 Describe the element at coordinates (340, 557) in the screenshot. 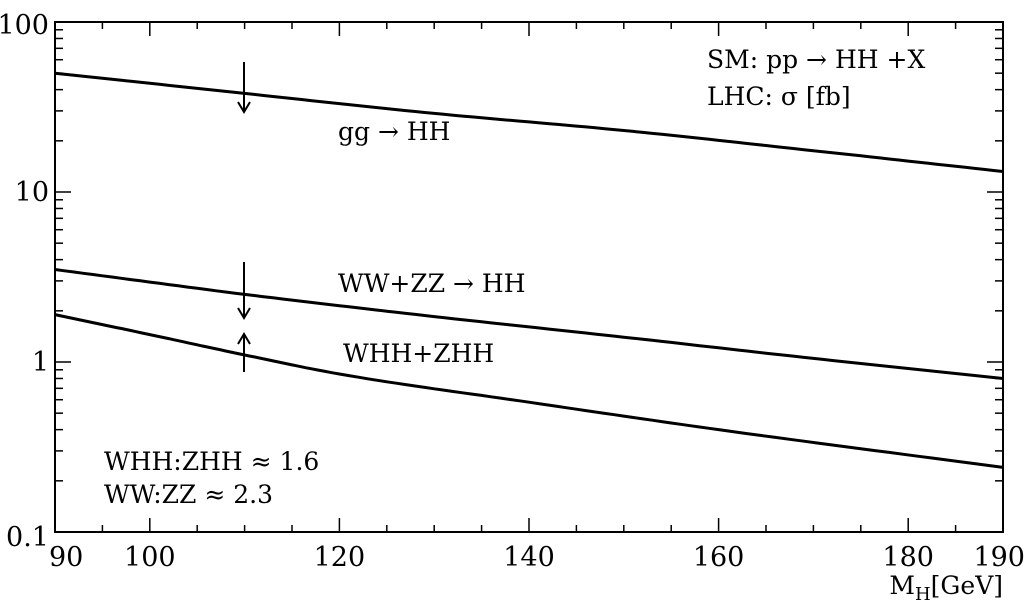

I see `x-tick-label: 120` at that location.